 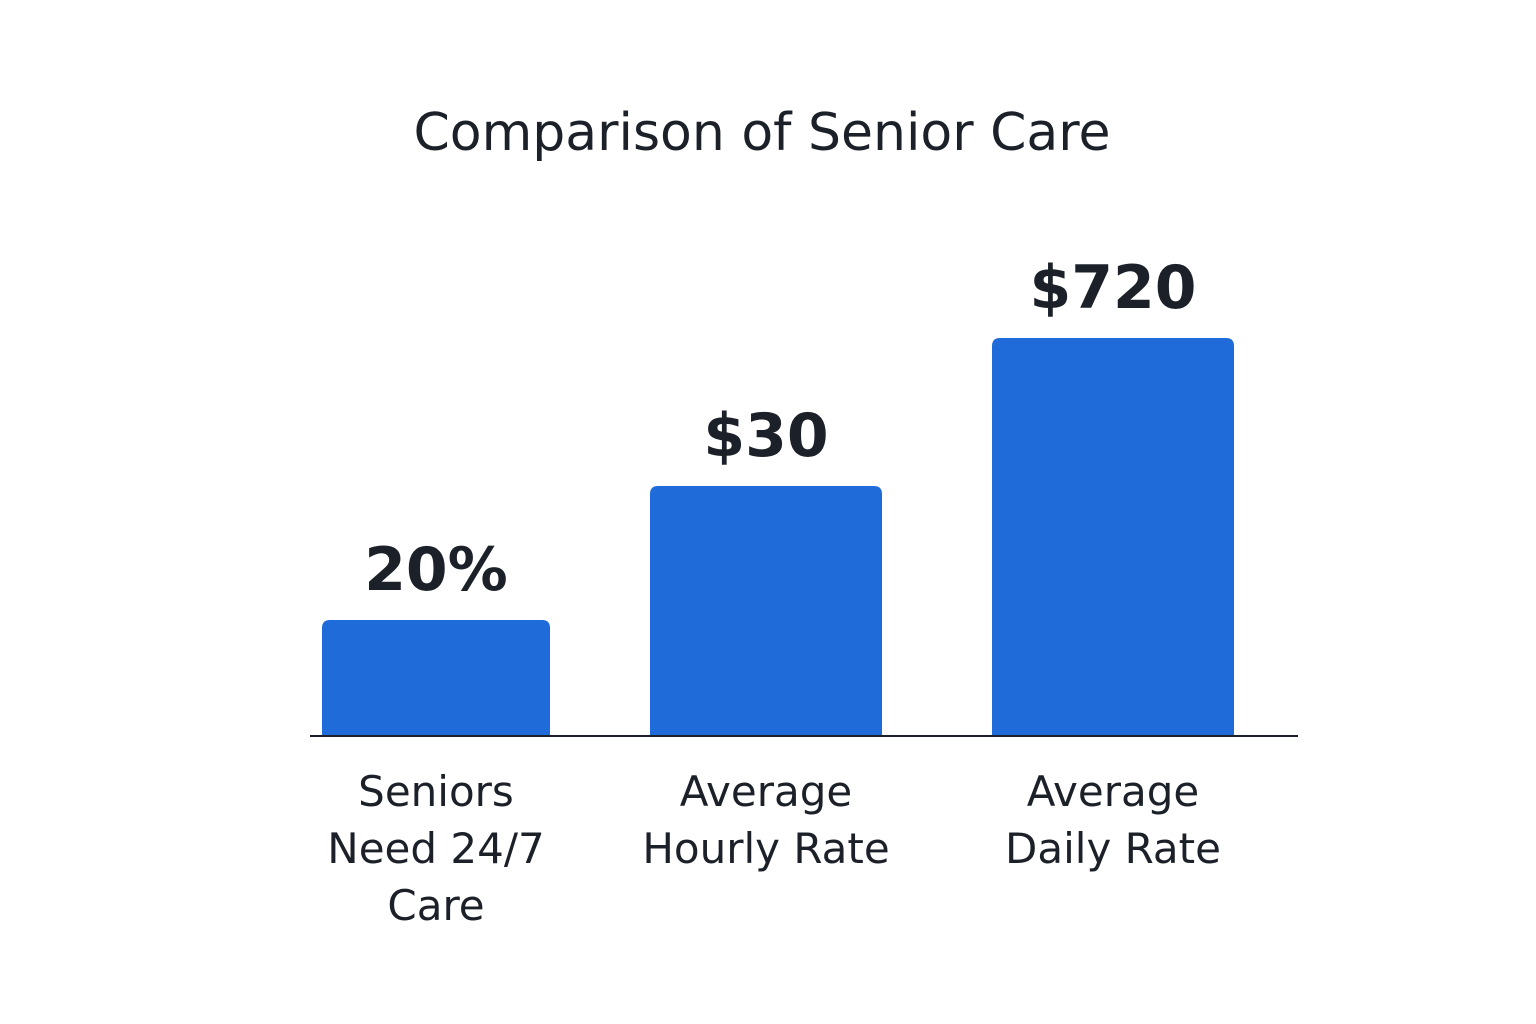 I want to click on value-label-2: $30, so click(x=765, y=436).